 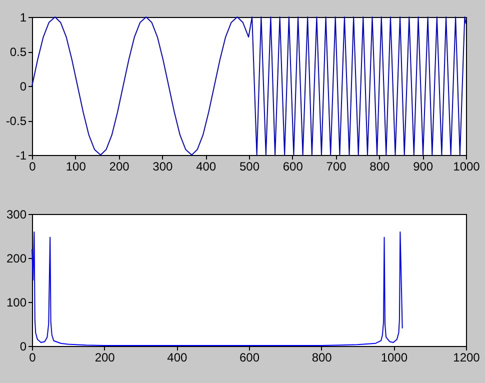 I want to click on x-tick-label: 300, so click(x=163, y=167).